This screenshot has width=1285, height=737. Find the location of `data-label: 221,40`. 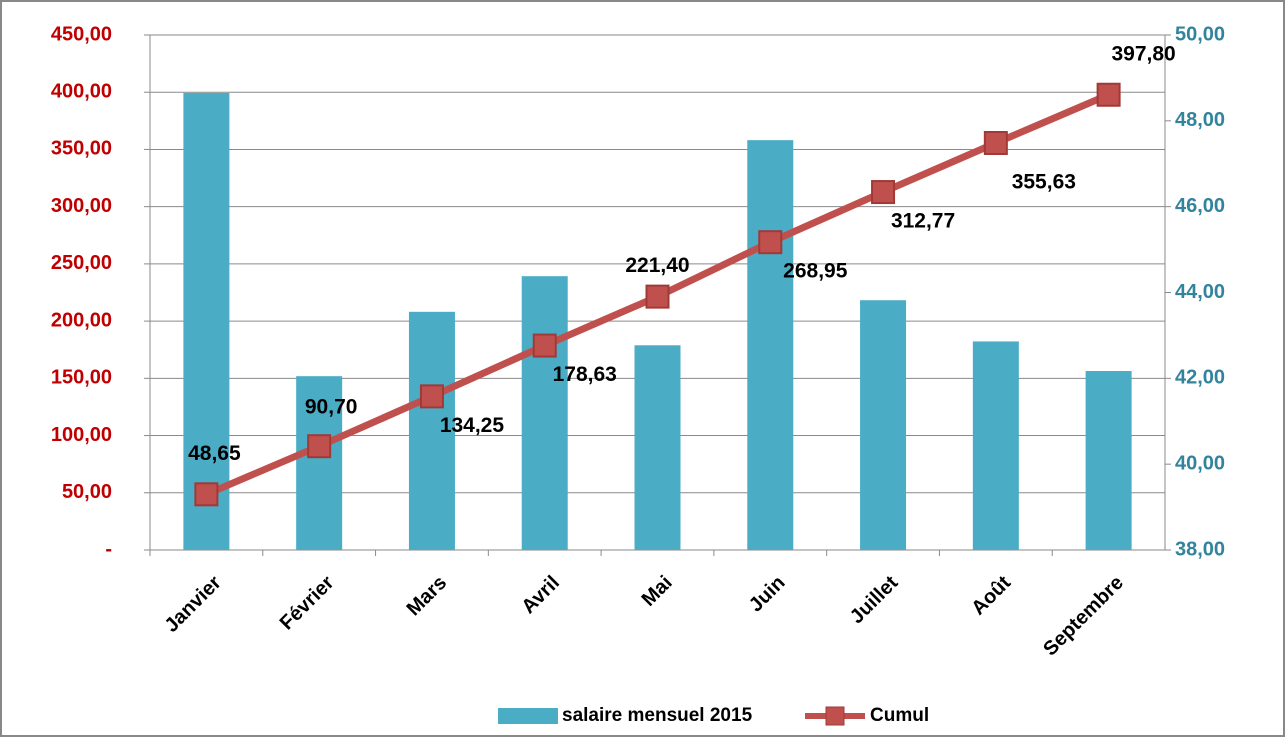

data-label: 221,40 is located at coordinates (657, 265).